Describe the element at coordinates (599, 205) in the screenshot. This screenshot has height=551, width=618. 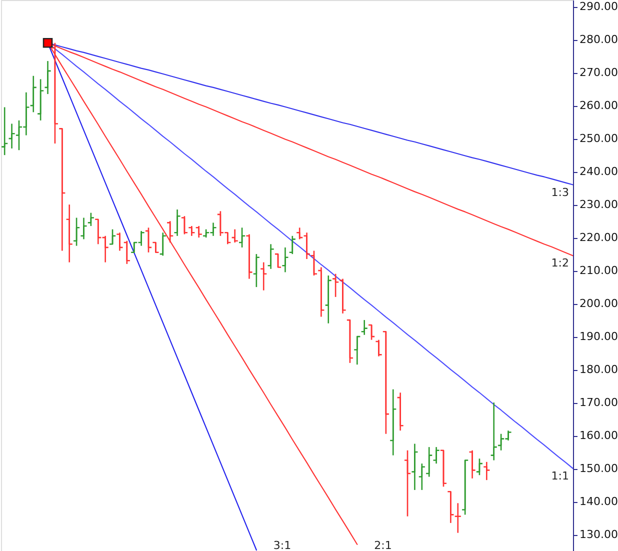
I see `y-tick-label: 230.00` at that location.